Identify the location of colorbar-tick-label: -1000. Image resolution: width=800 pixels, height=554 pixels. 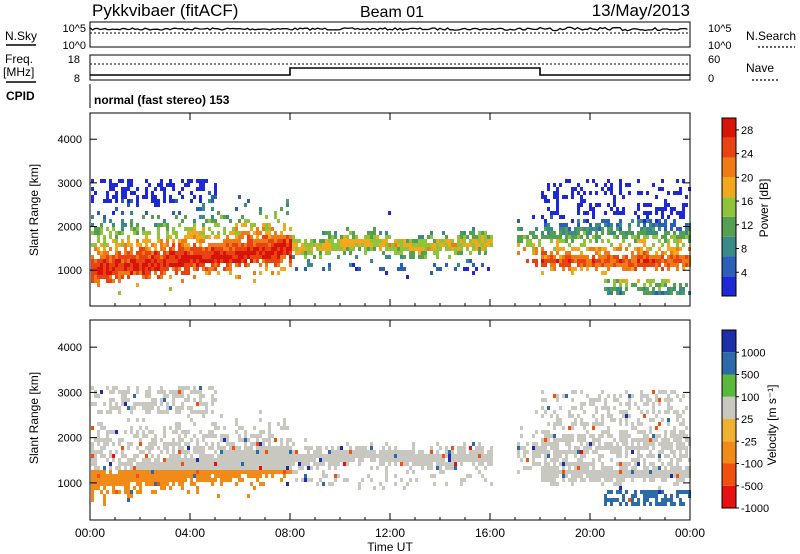
(755, 509).